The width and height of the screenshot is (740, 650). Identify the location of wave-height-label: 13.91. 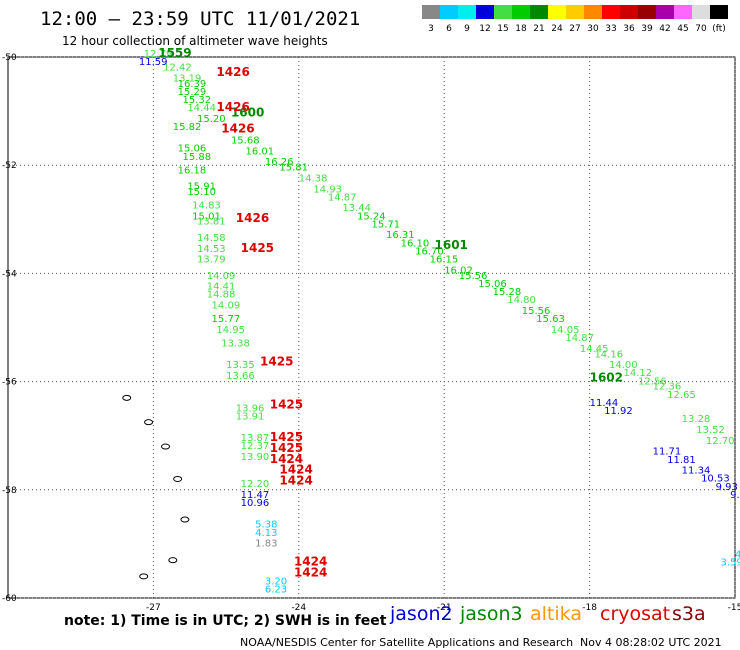
(250, 416).